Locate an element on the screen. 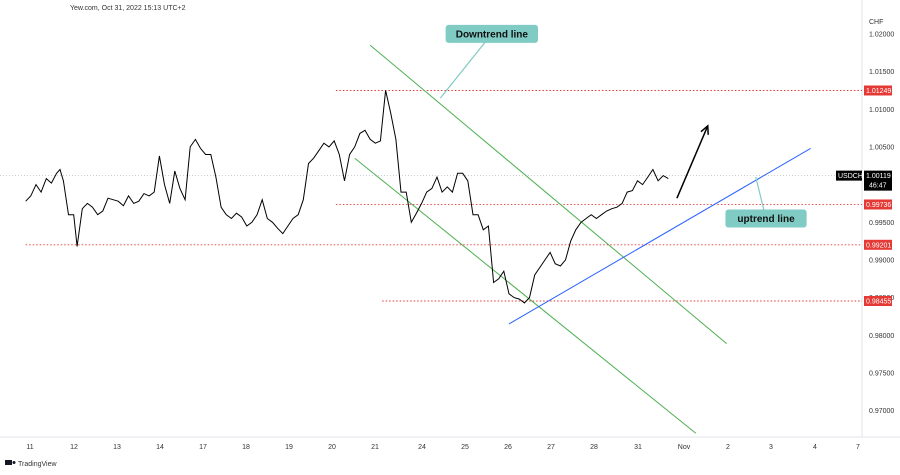 This screenshot has height=475, width=900. arrow-shaft is located at coordinates (692, 162).